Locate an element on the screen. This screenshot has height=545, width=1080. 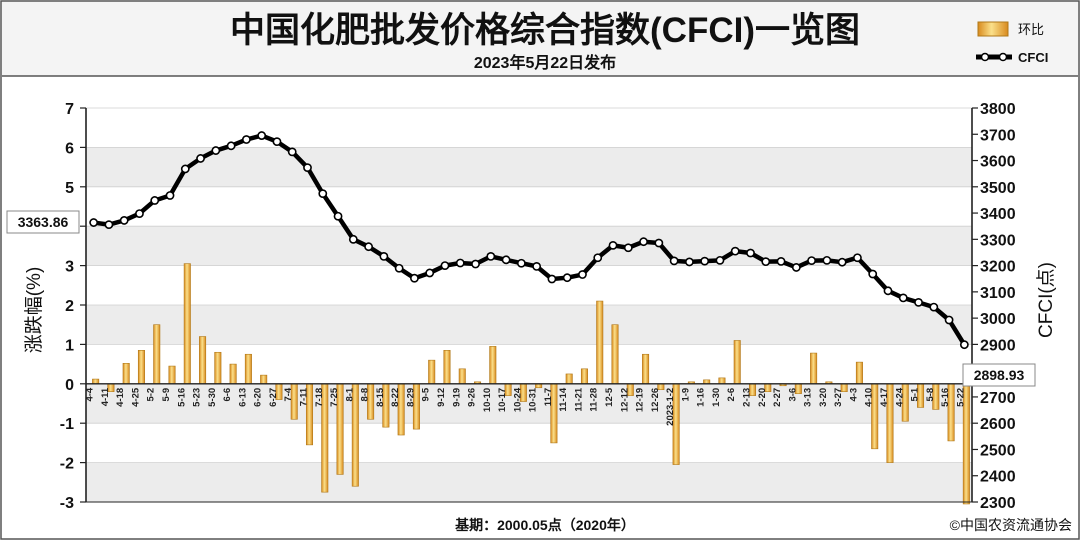
x-tick-label: 10-24 is located at coordinates (517, 399).